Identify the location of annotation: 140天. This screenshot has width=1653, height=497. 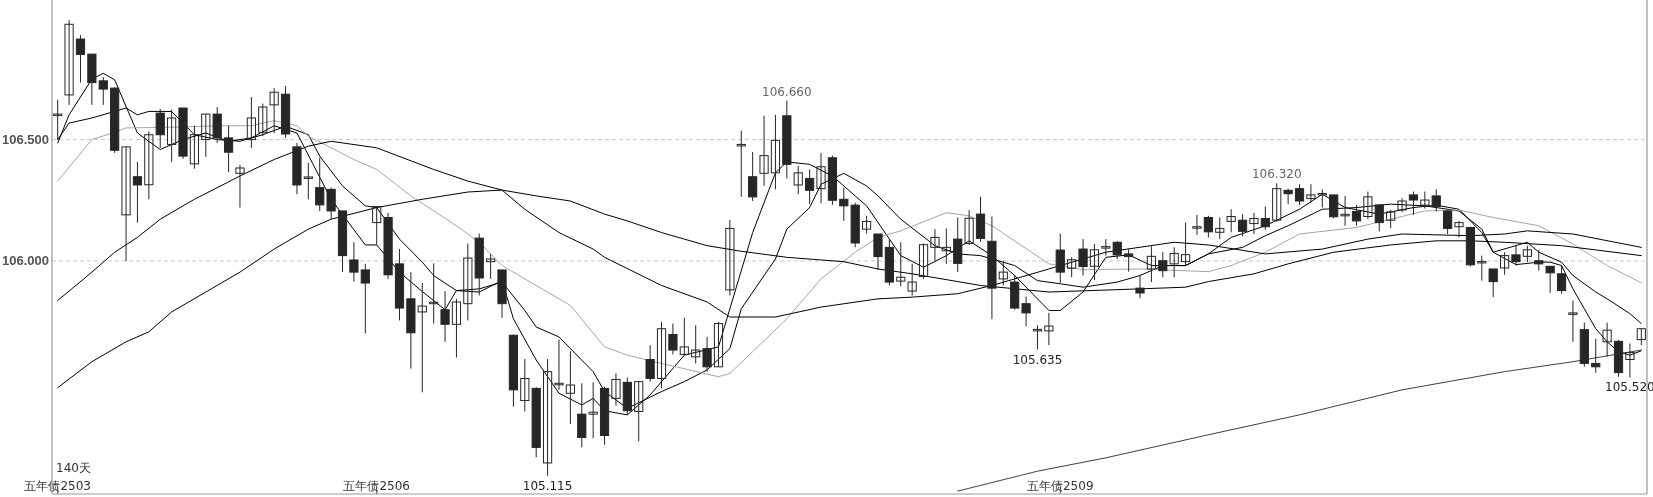
(73, 468).